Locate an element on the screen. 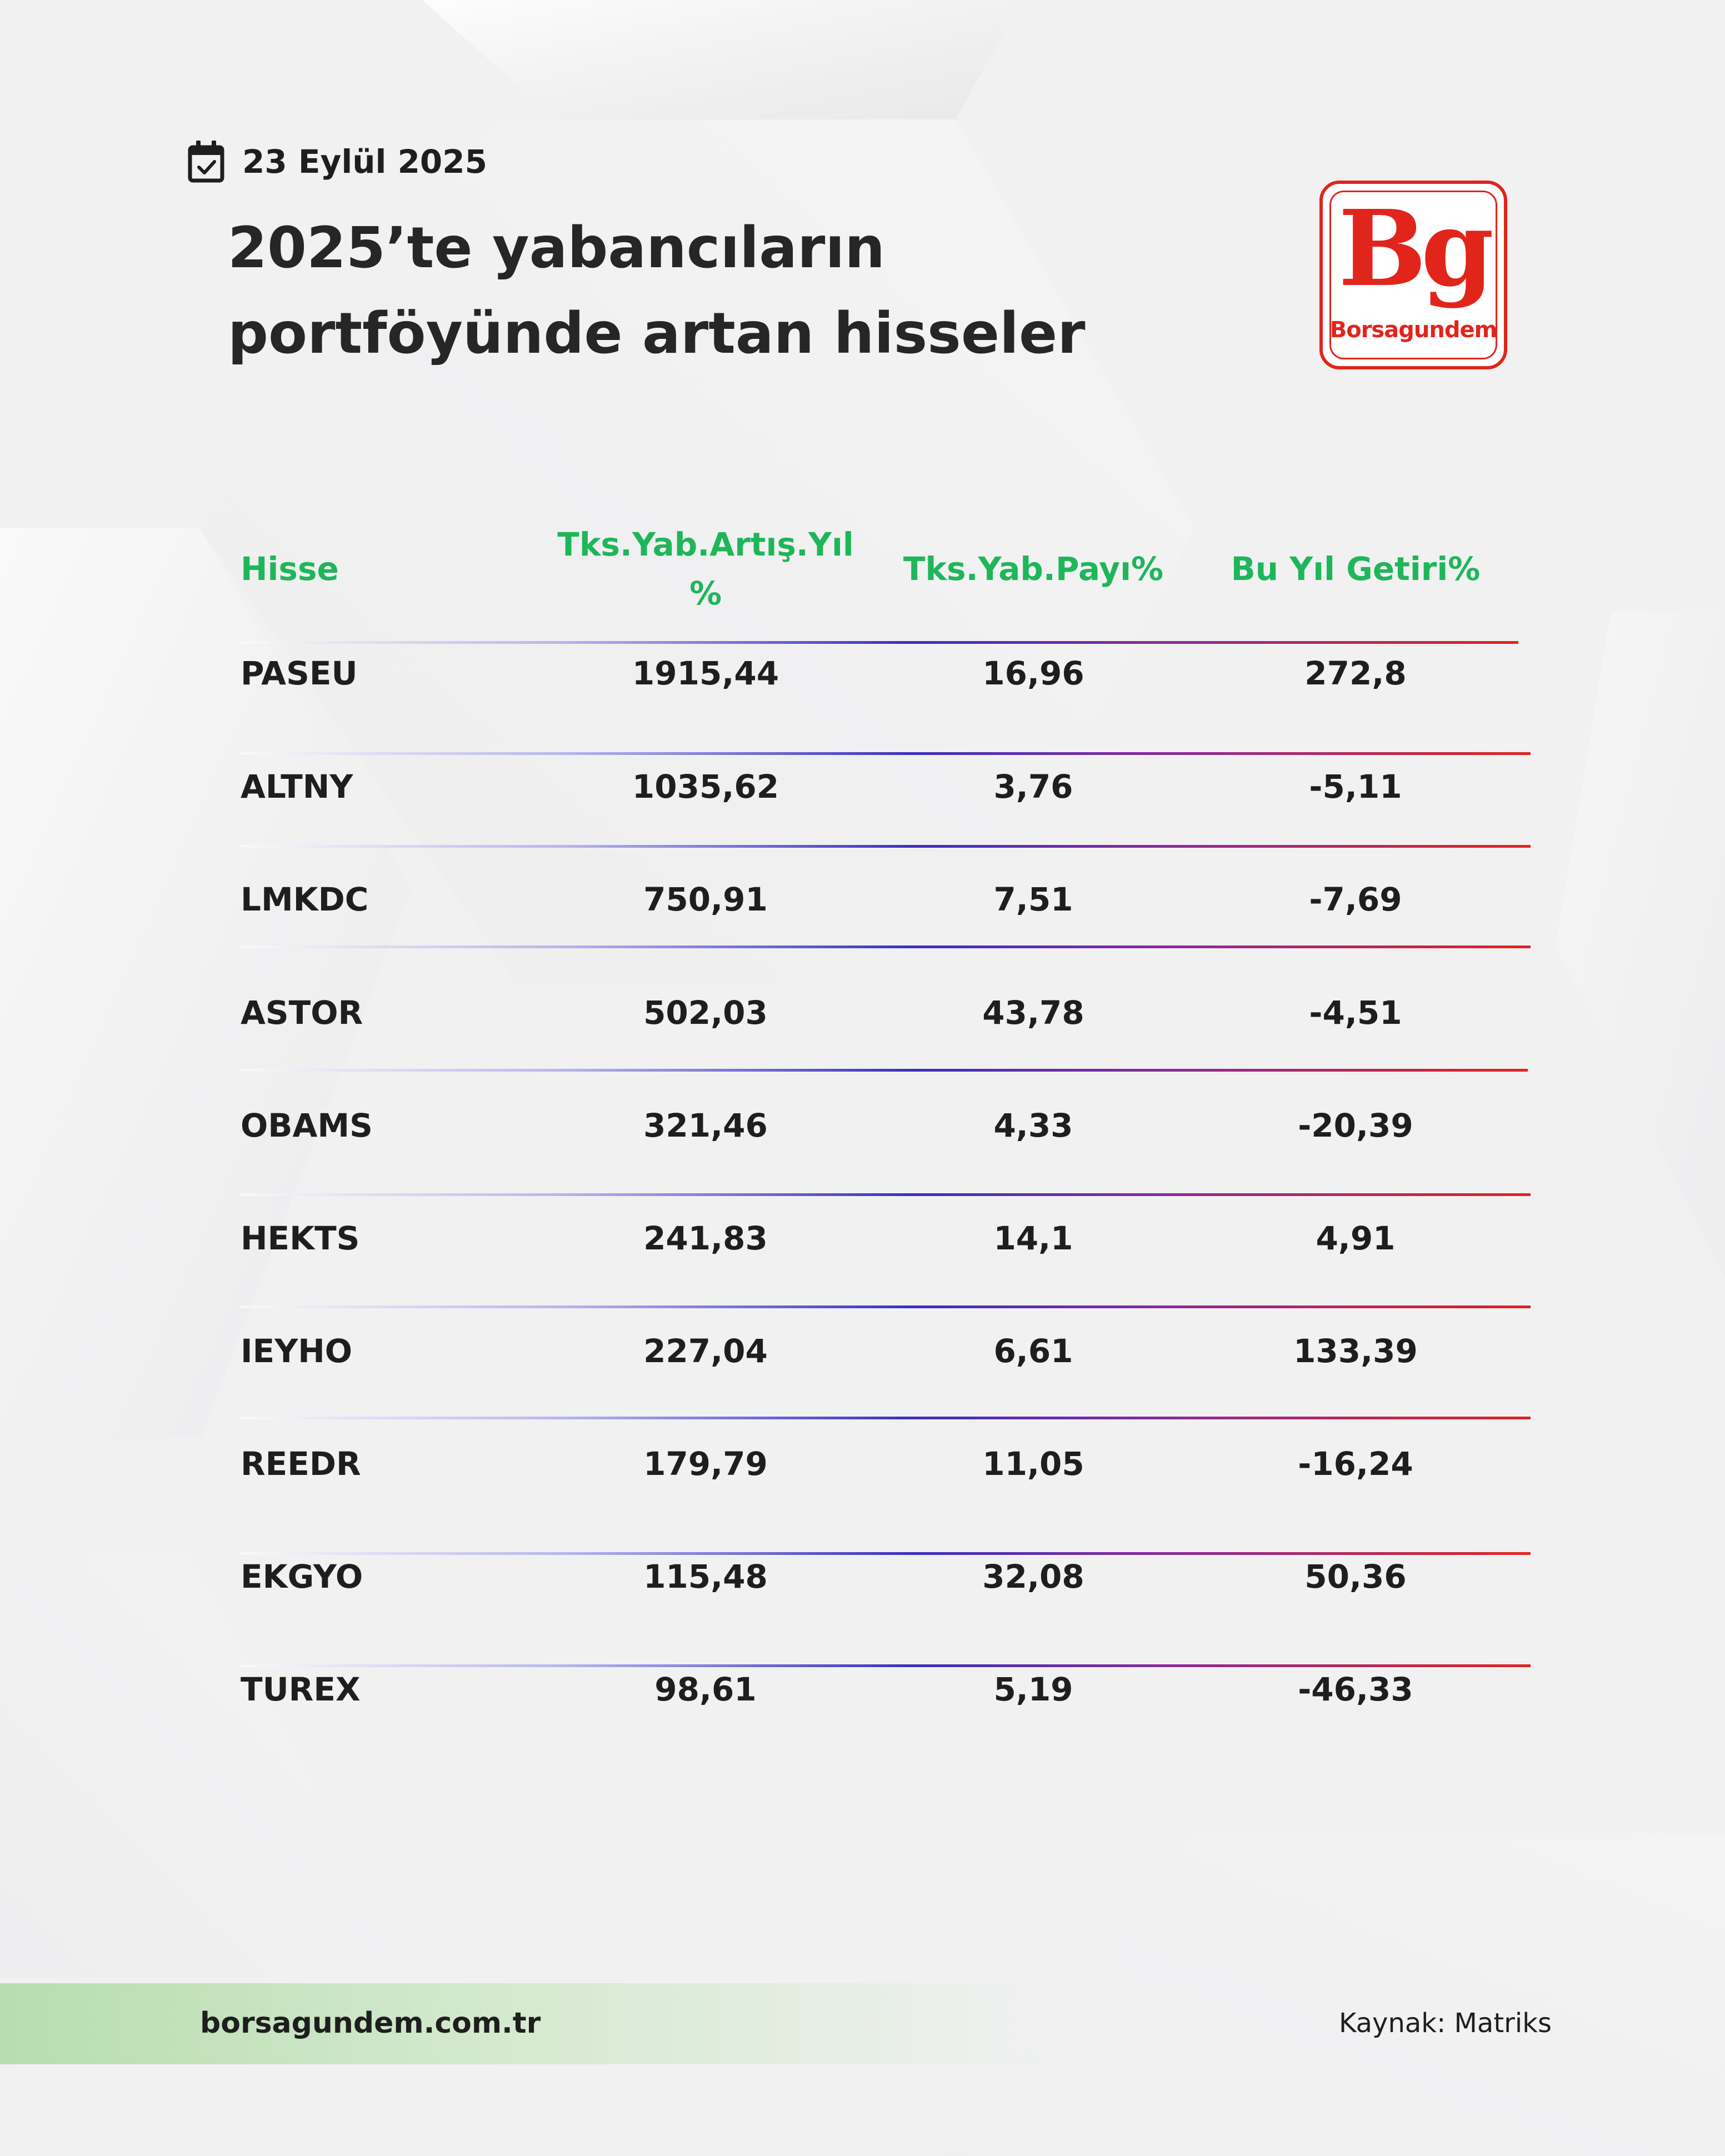 This screenshot has height=2156, width=1725. cell-return: 4,91 is located at coordinates (1356, 1238).